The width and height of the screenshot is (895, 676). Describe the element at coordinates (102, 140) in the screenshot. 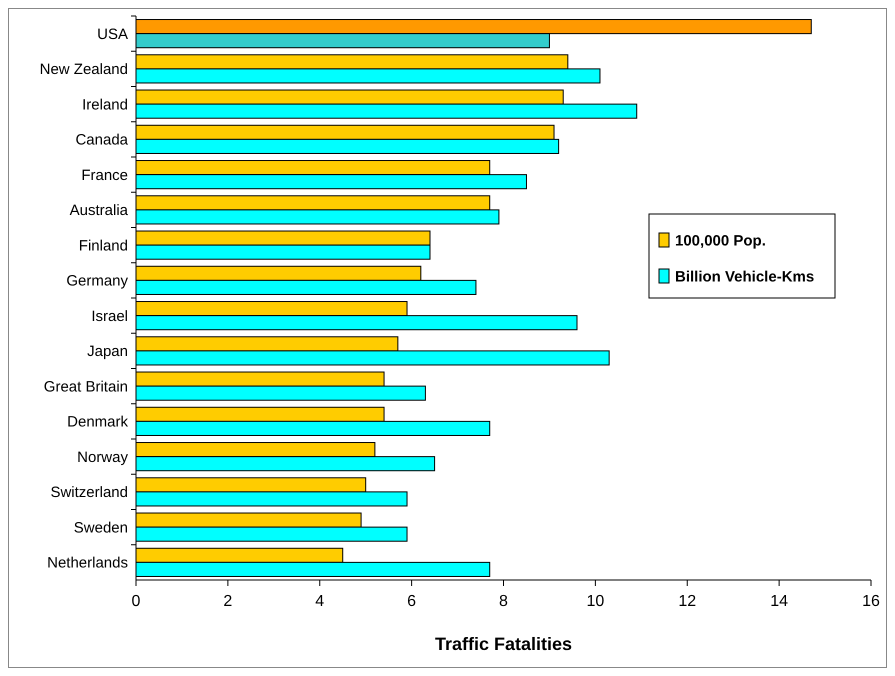

I see `y-tick-label: Canada` at that location.